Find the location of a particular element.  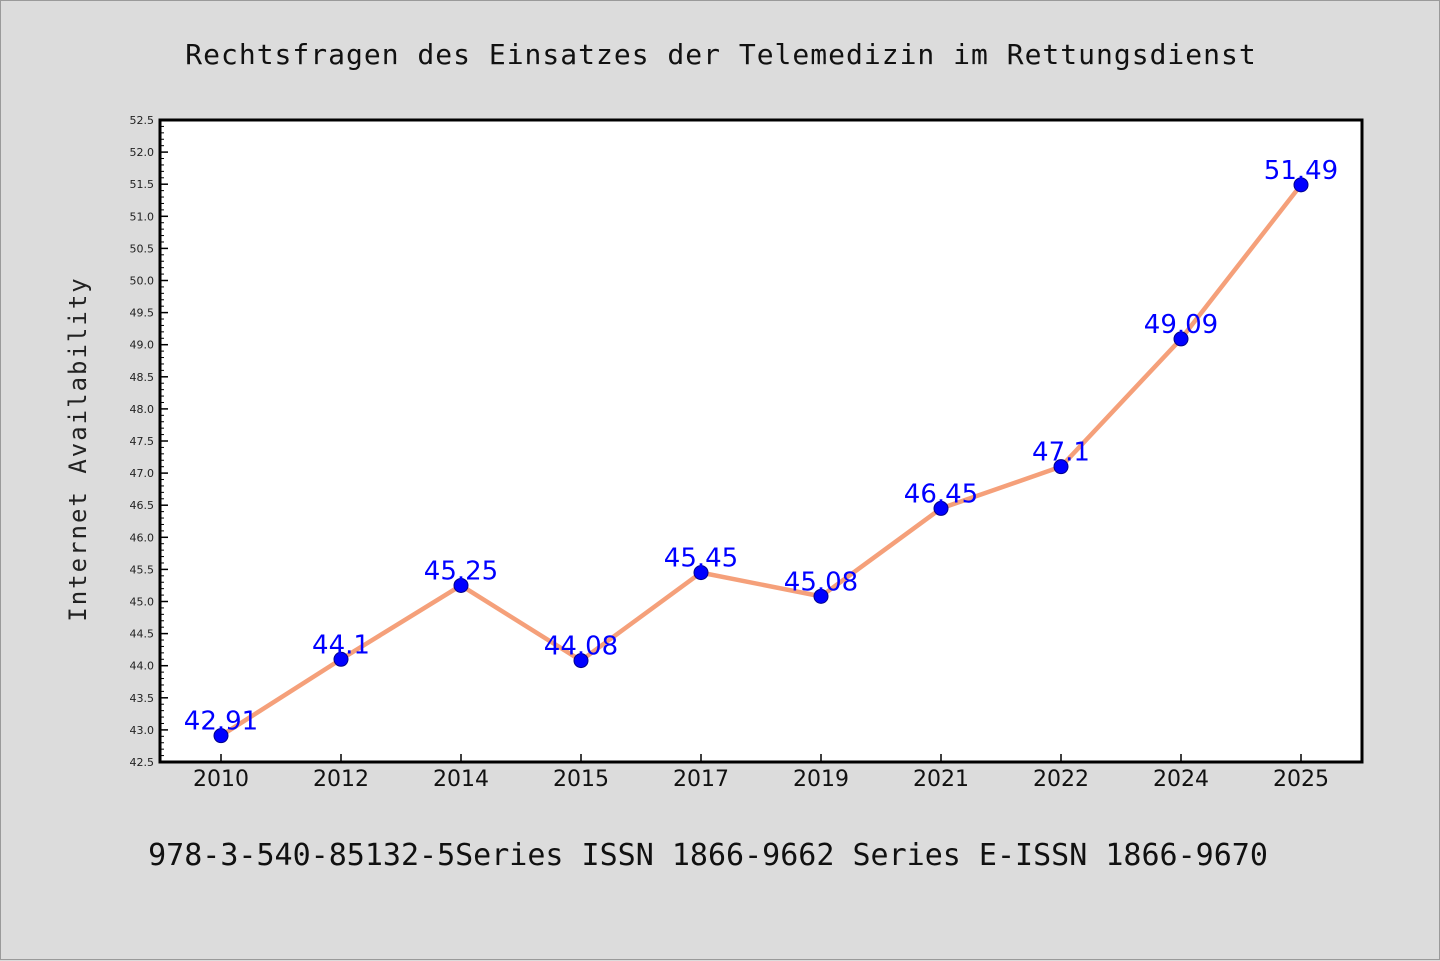

x-tick-label: 2015 is located at coordinates (581, 779).